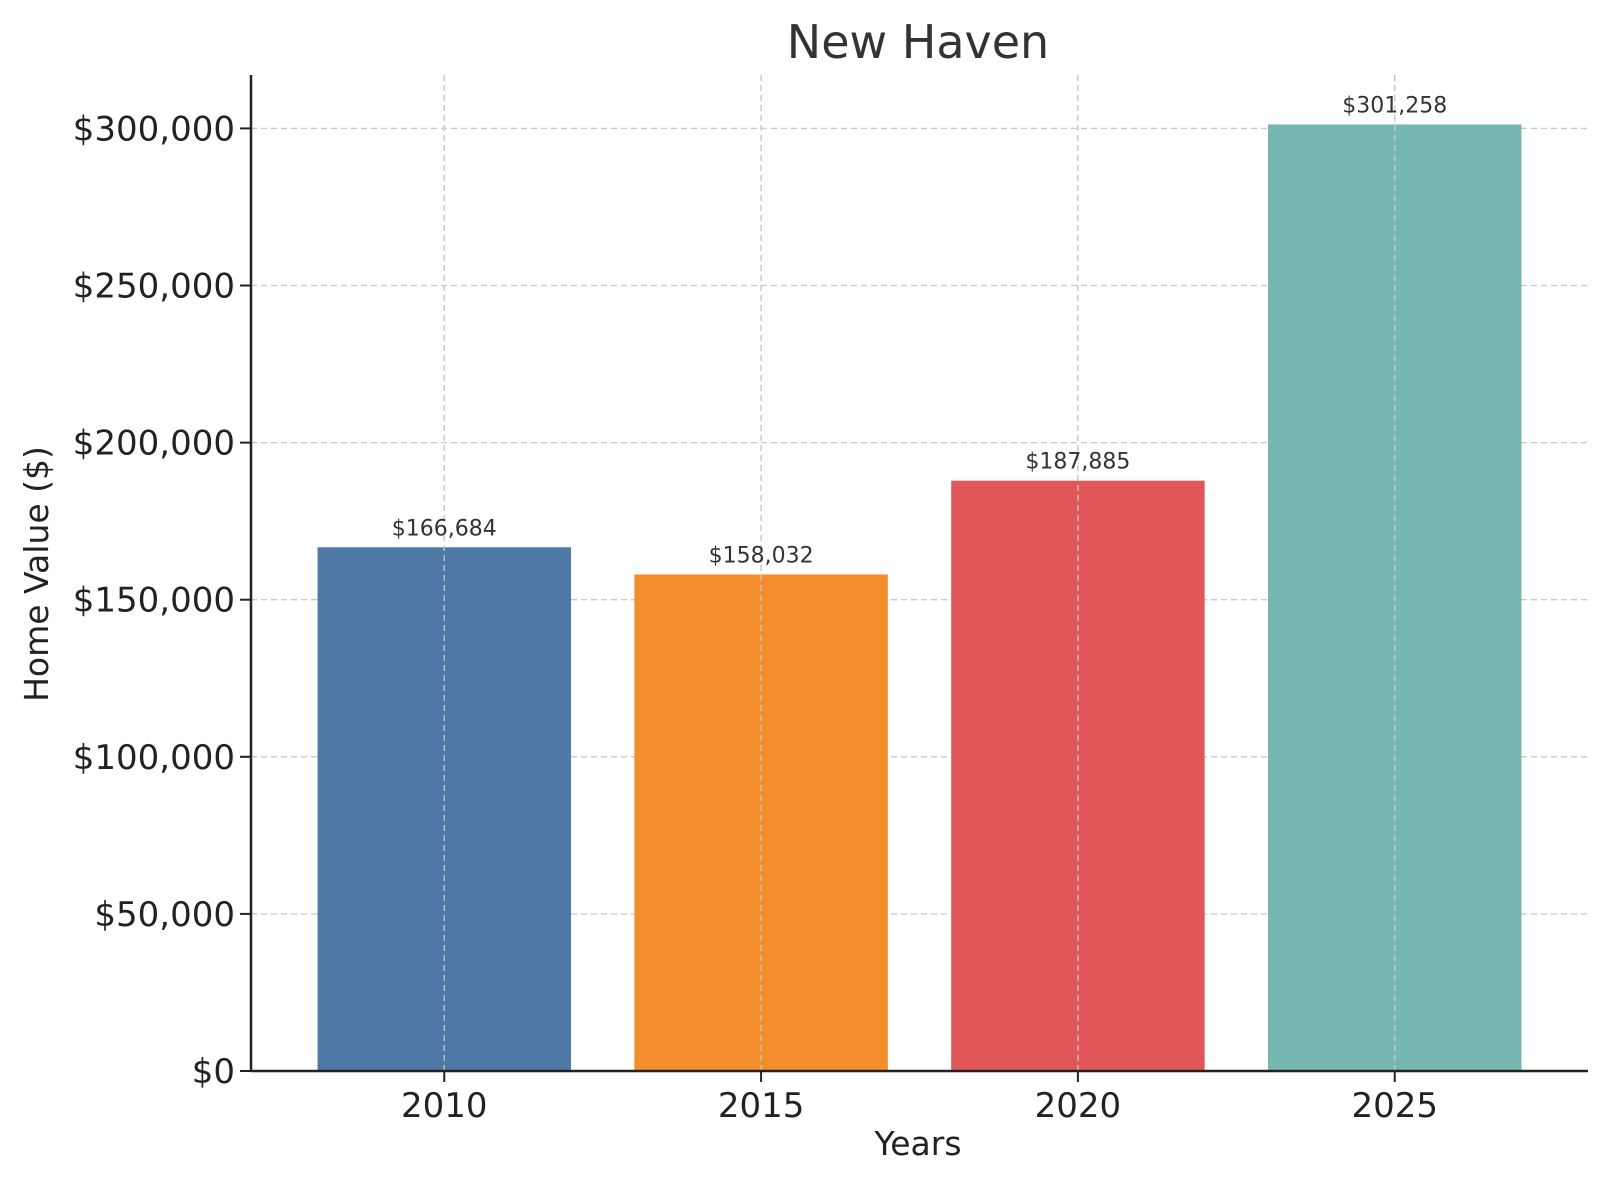  What do you see at coordinates (213, 1072) in the screenshot?
I see `y-tick-label-0: $0` at bounding box center [213, 1072].